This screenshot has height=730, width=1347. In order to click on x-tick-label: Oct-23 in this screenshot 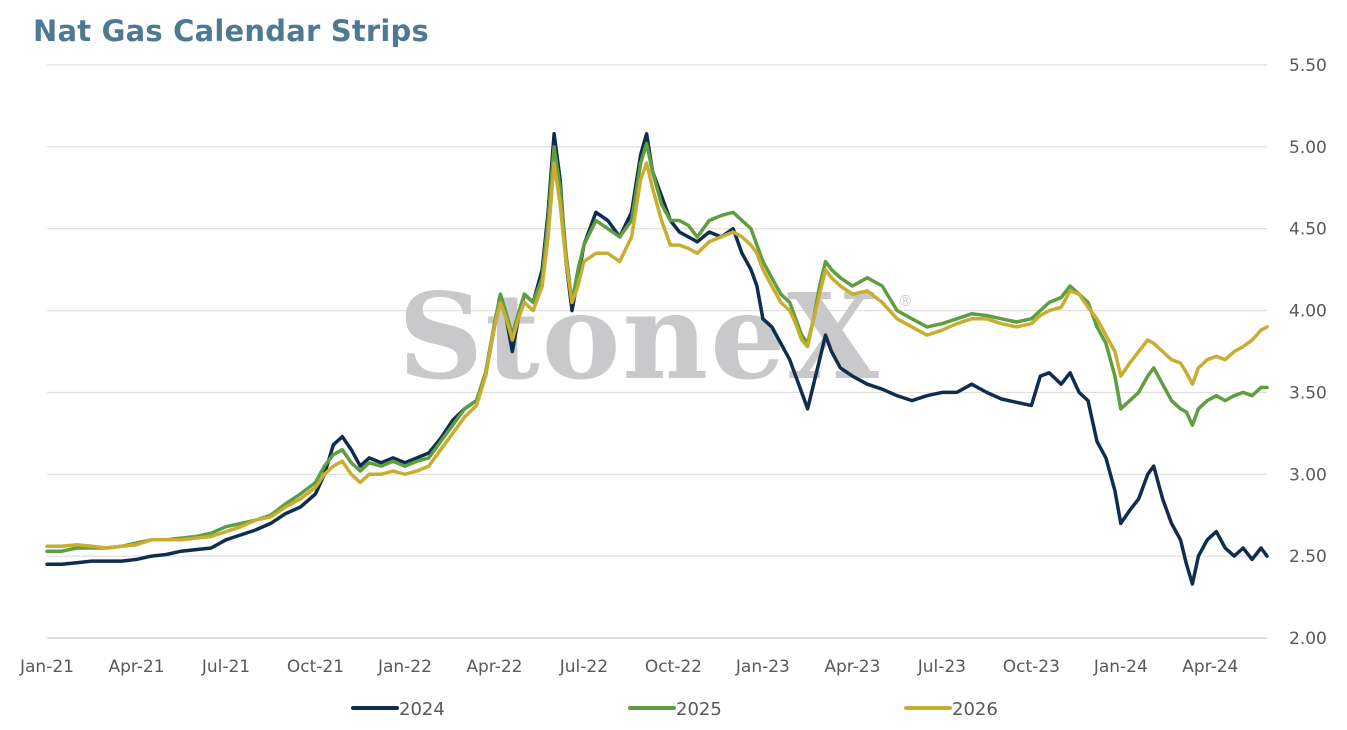, I will do `click(1031, 667)`.